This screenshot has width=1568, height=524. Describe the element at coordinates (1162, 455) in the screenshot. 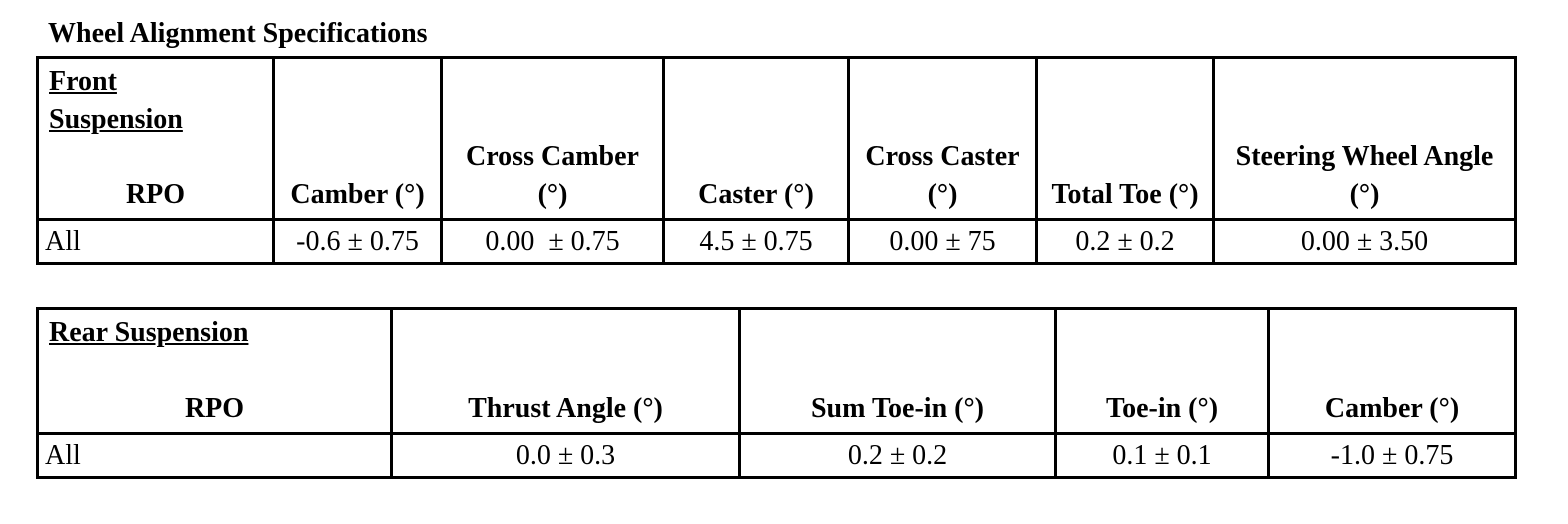

I see `cell: 0.1 ± 0.1` at that location.